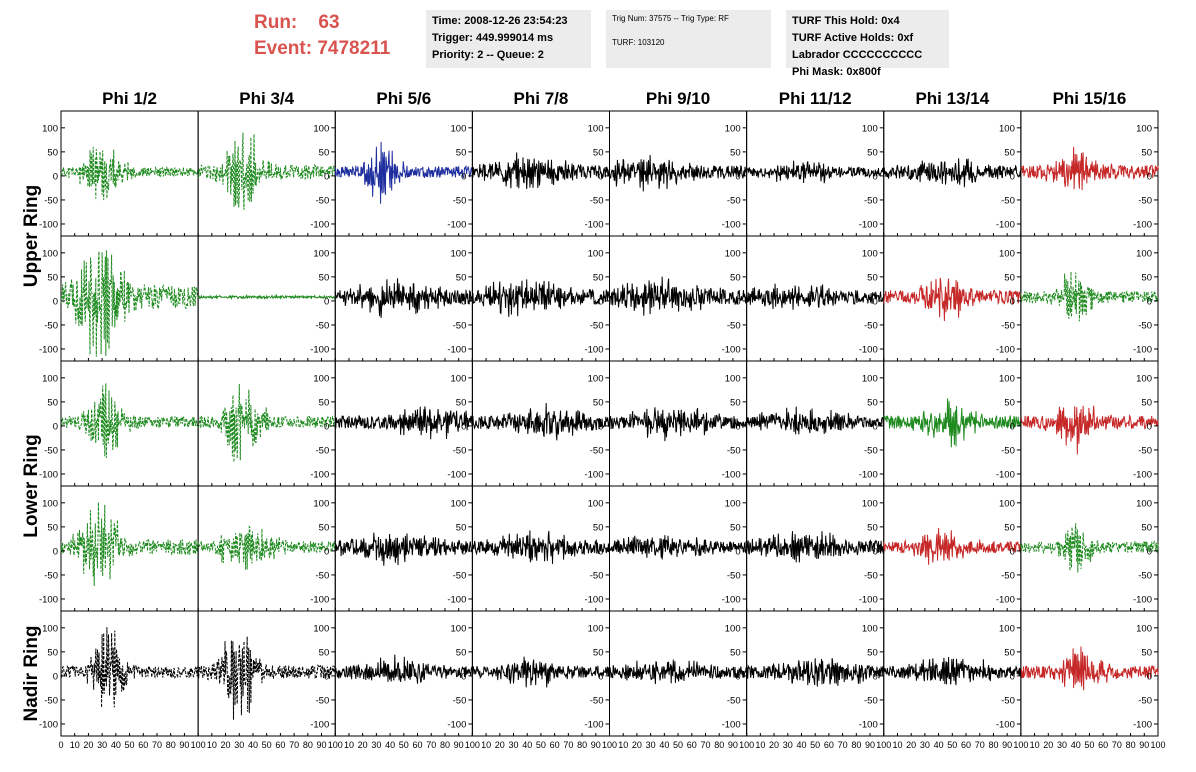 This screenshot has width=1196, height=772. Describe the element at coordinates (952, 98) in the screenshot. I see `column-header: Phi 13/14` at that location.